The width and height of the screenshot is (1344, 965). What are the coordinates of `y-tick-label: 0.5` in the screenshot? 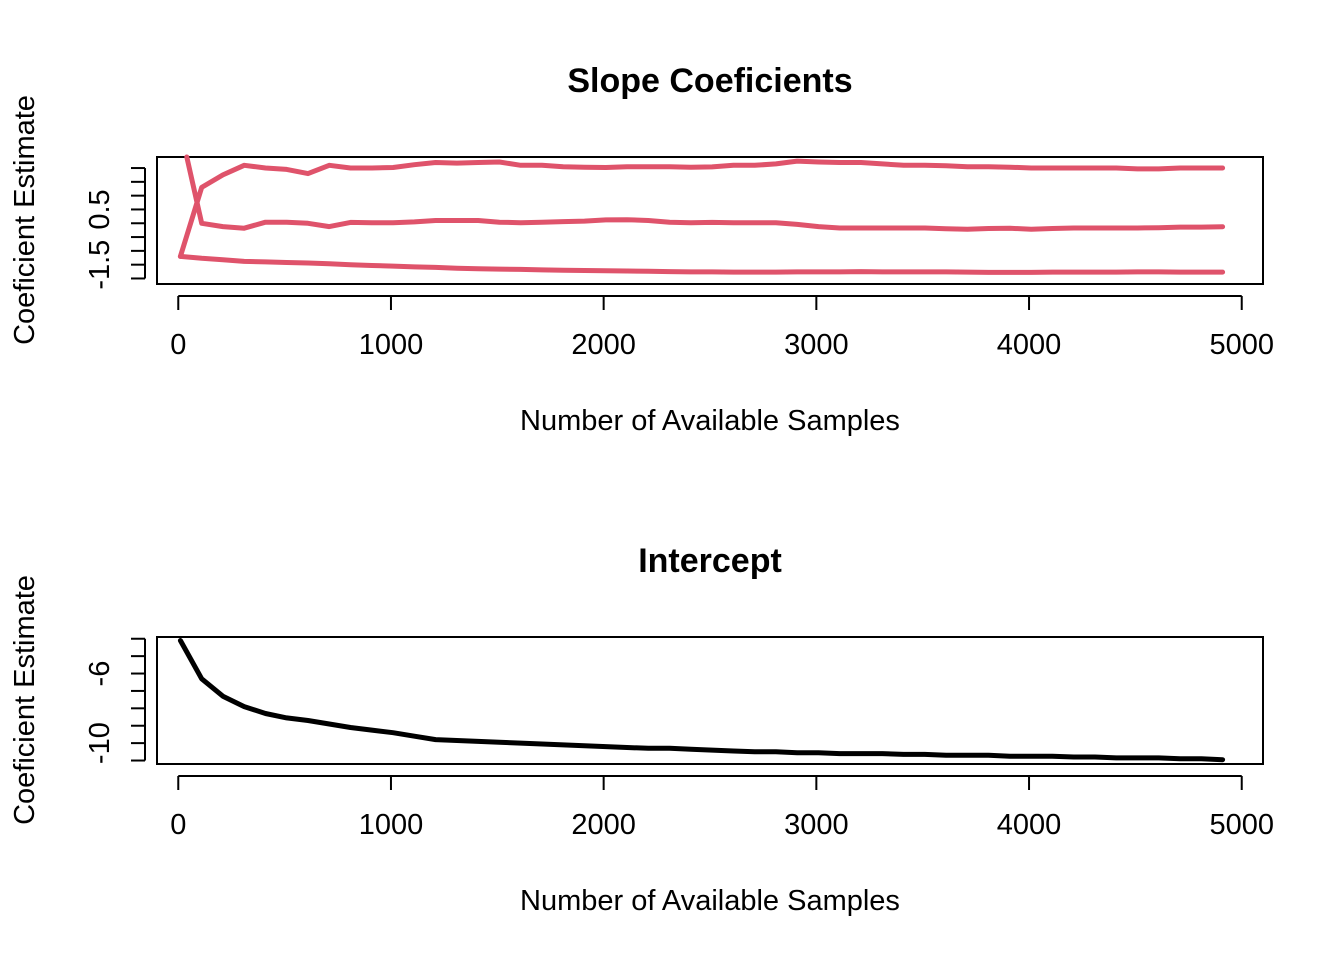 It's located at (100, 209).